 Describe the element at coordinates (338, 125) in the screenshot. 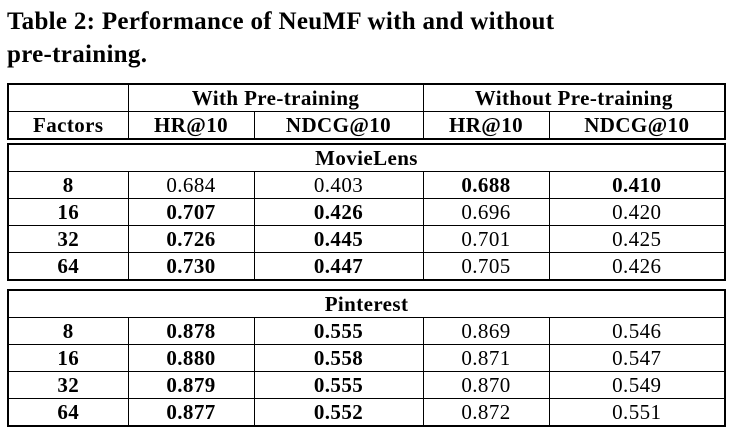

I see `column-header-ndcg10-with: NDCG@10` at that location.